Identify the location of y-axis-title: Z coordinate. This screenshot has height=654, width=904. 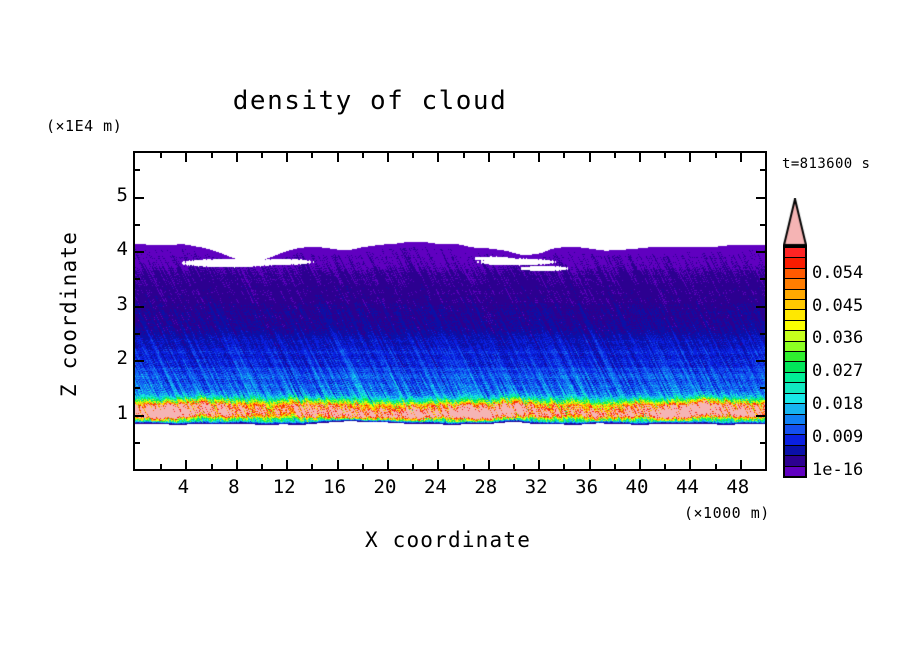
(69, 314).